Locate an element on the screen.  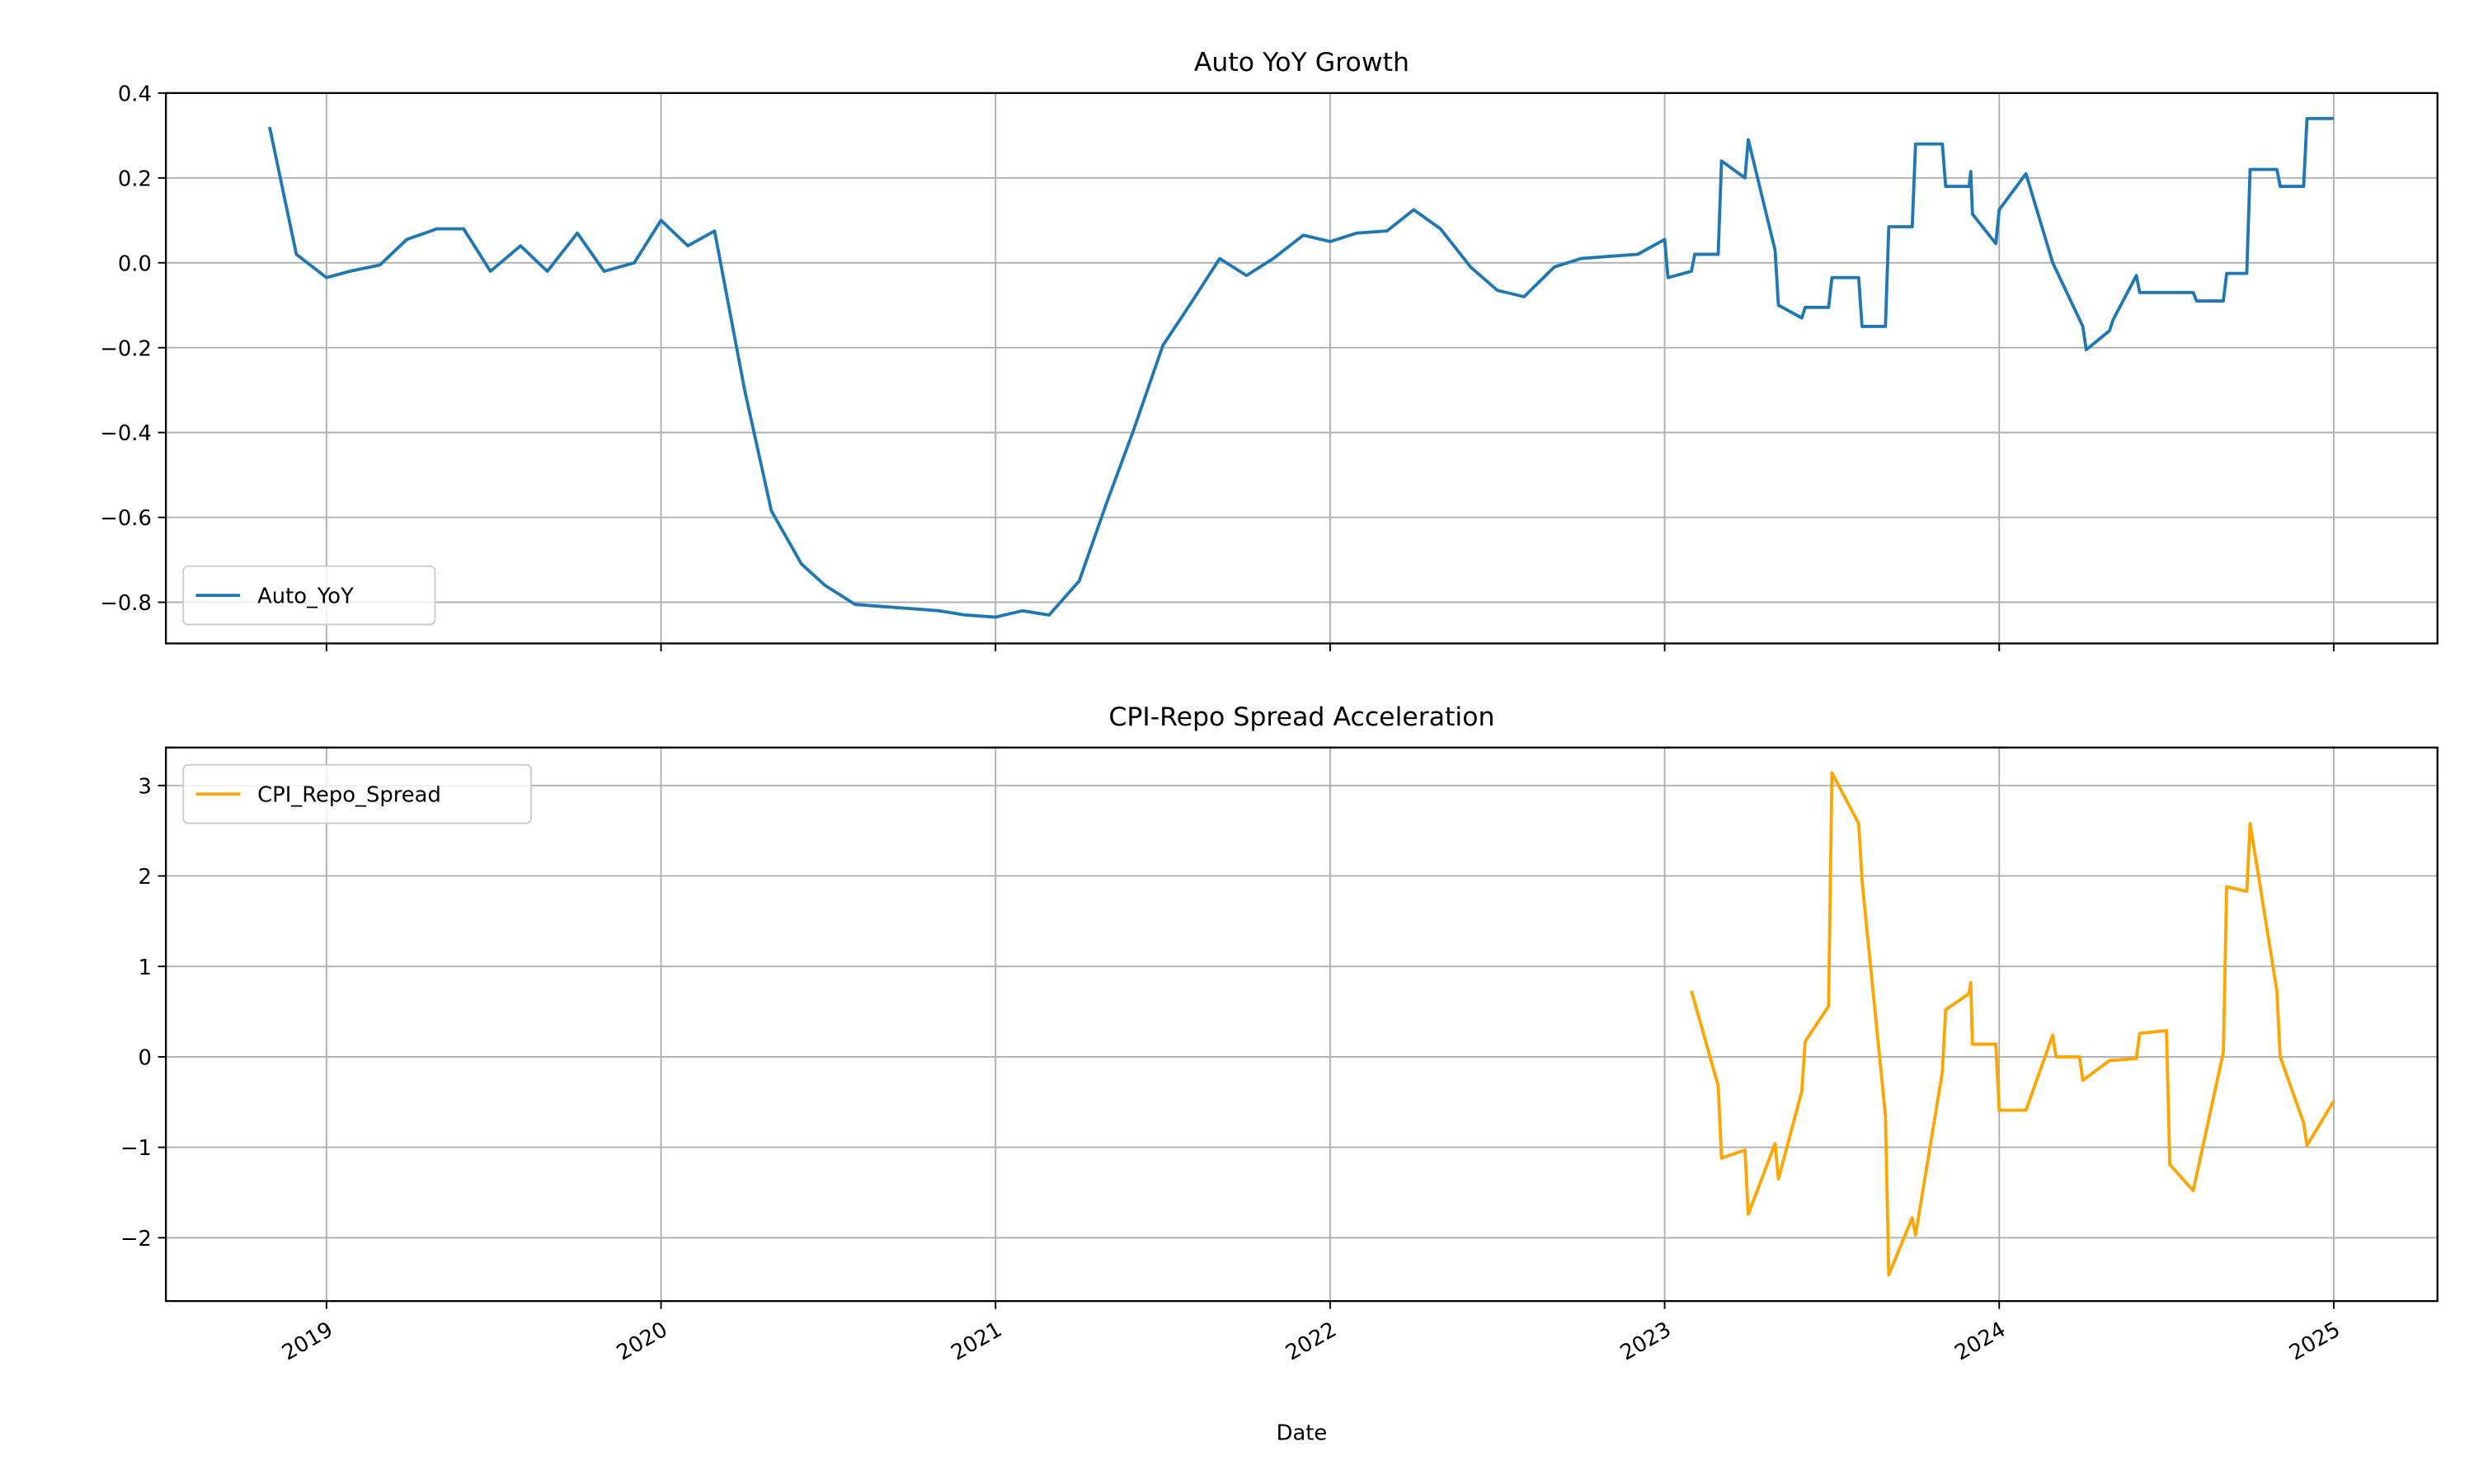
chart-title: Auto YoY Growth is located at coordinates (1301, 62).